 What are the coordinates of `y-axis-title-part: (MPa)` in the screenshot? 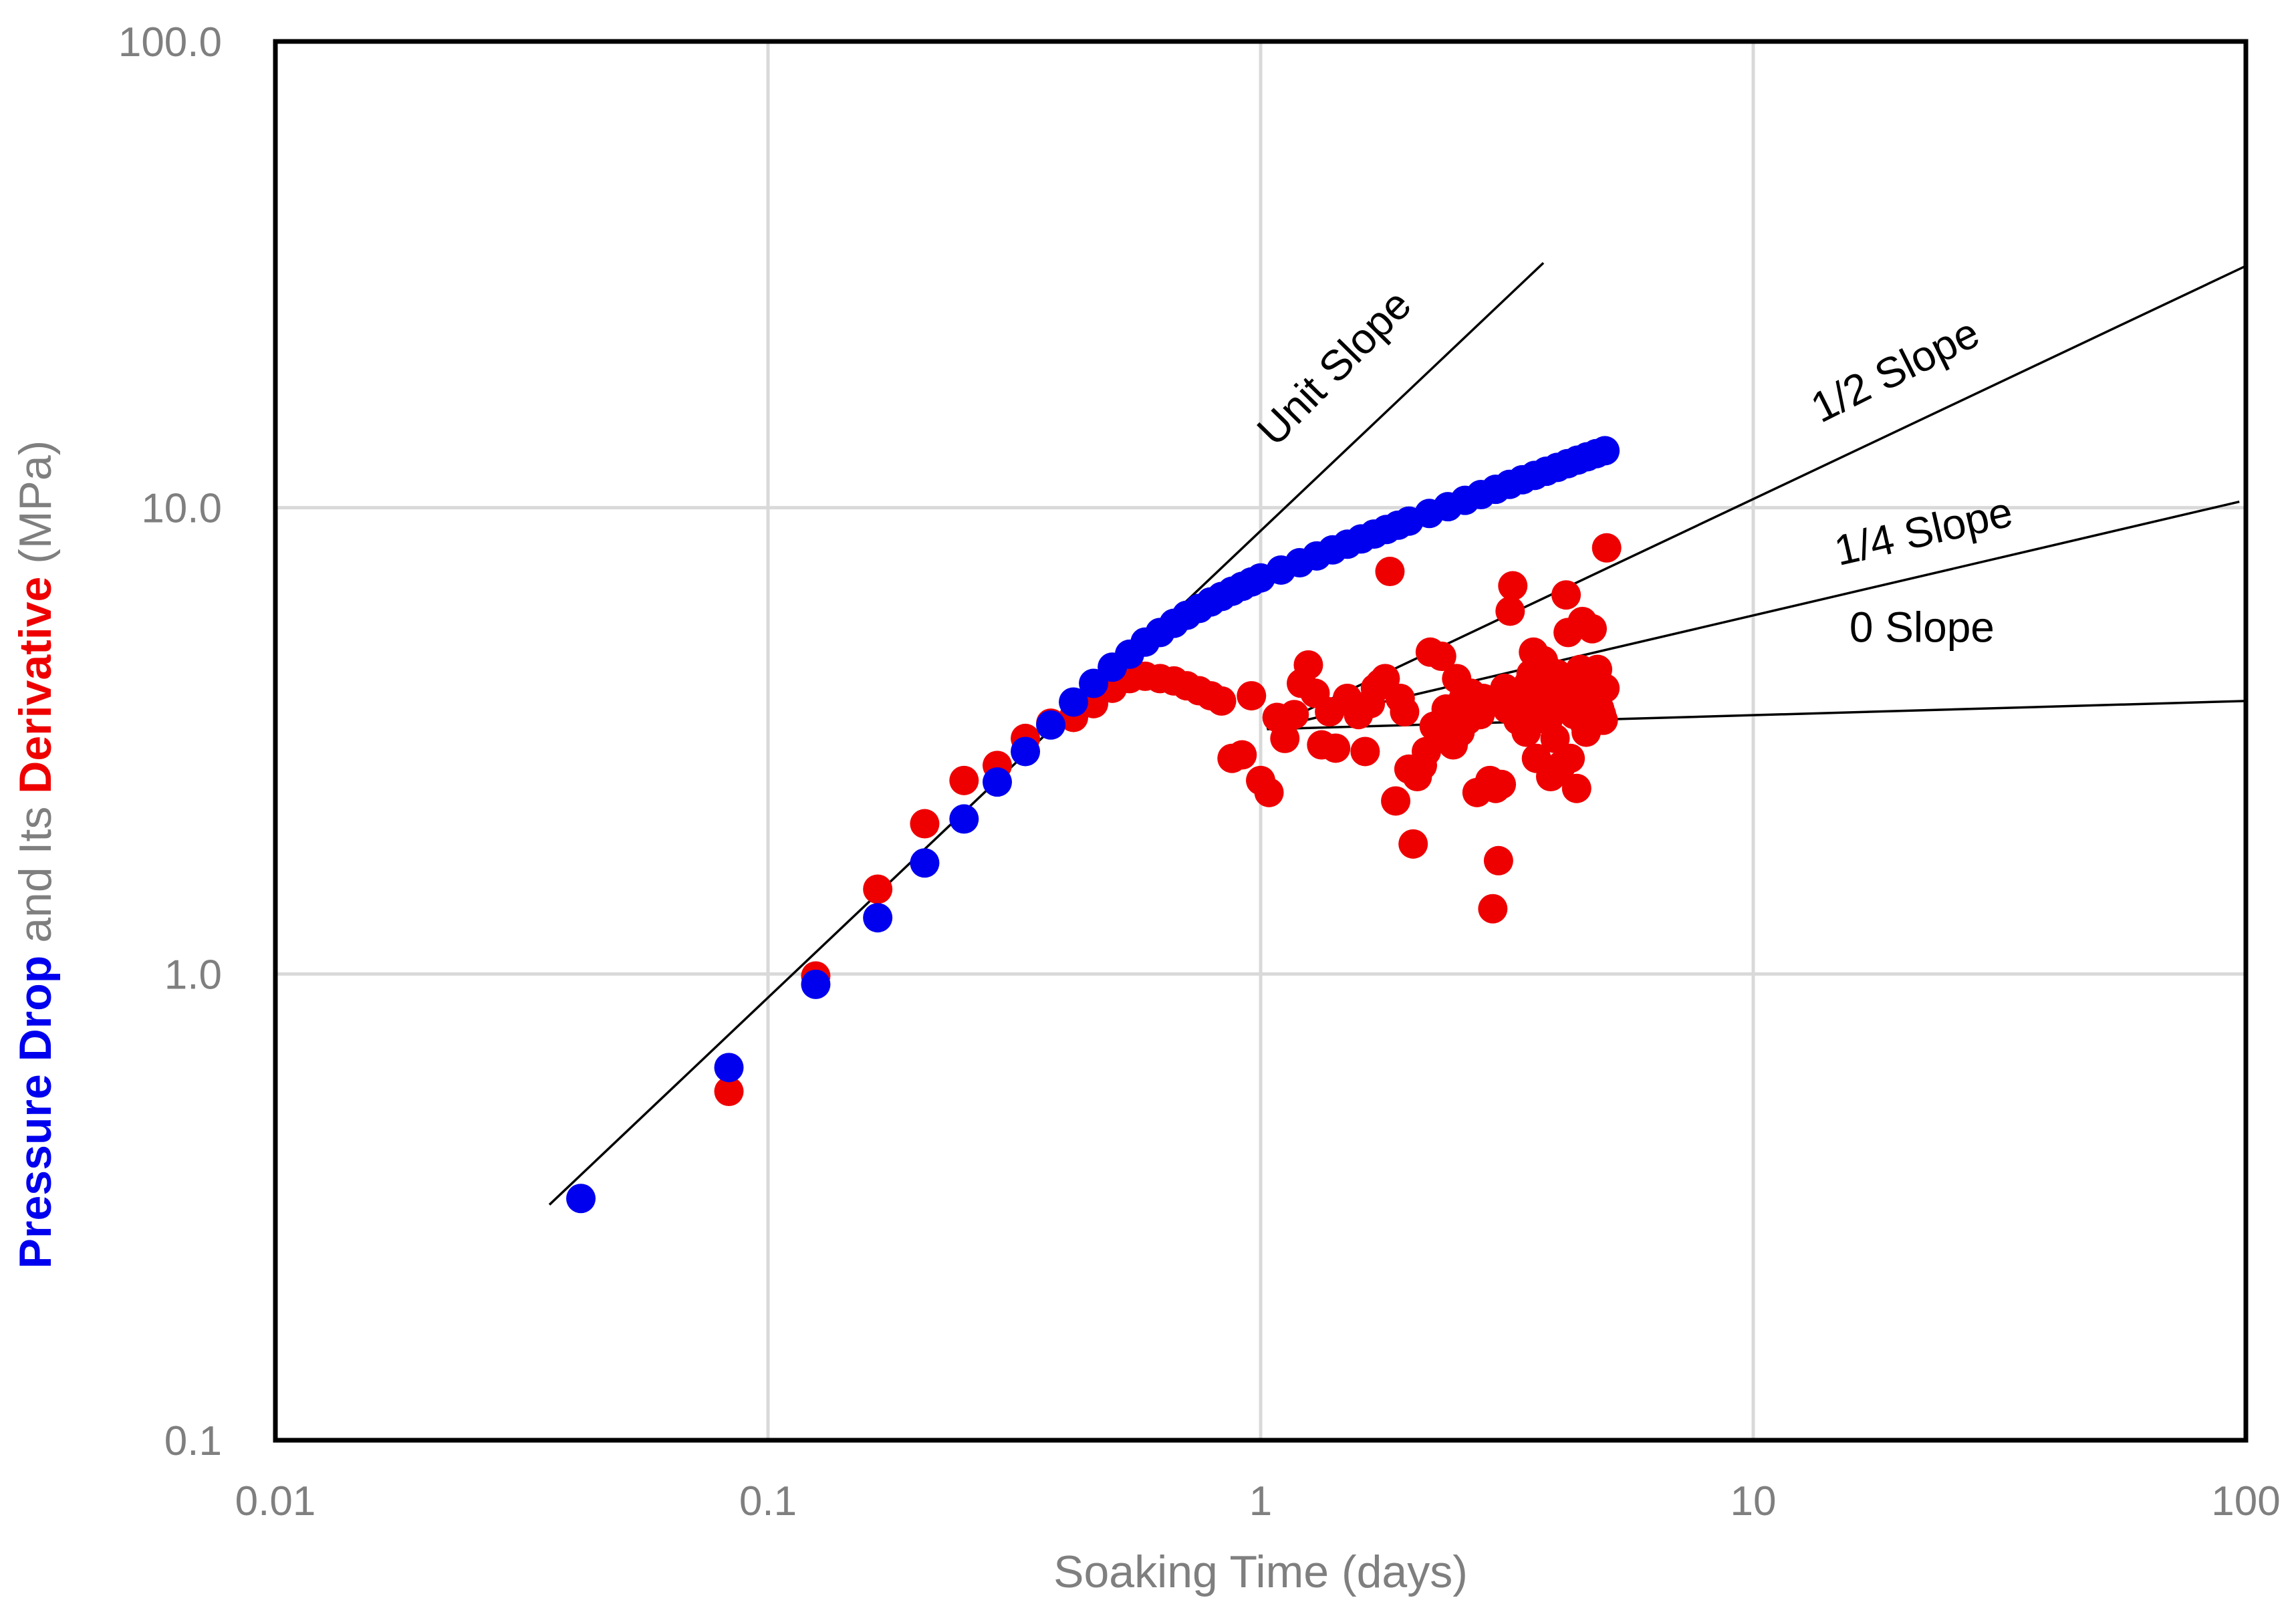 It's located at (35, 509).